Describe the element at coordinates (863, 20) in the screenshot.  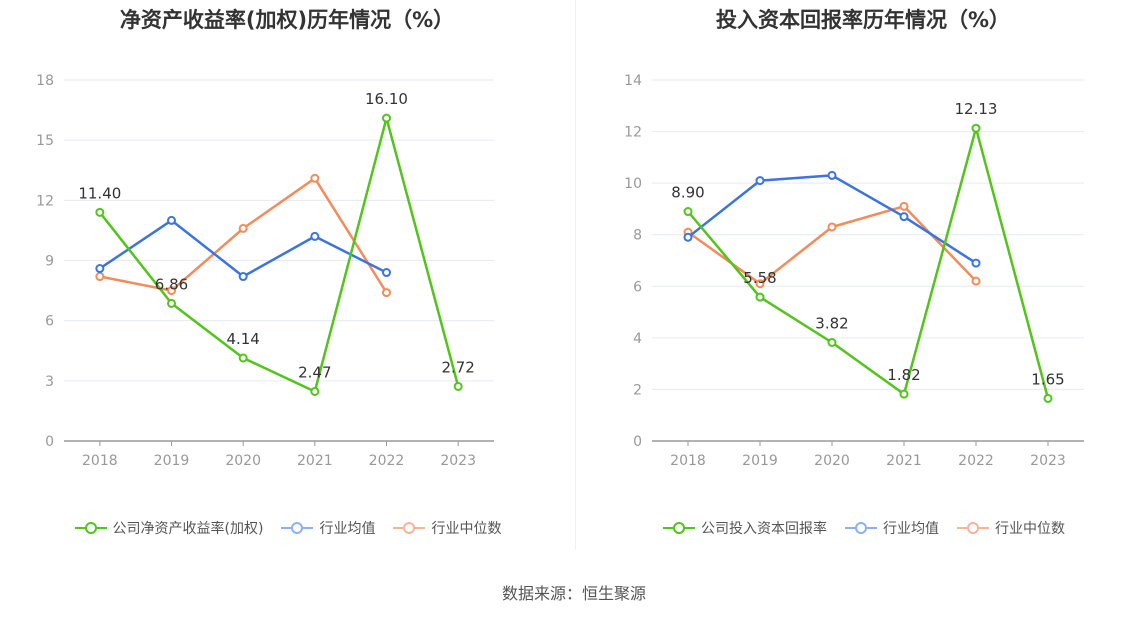
I see `chart-title: 投入资本回报率历年情况（%）` at that location.